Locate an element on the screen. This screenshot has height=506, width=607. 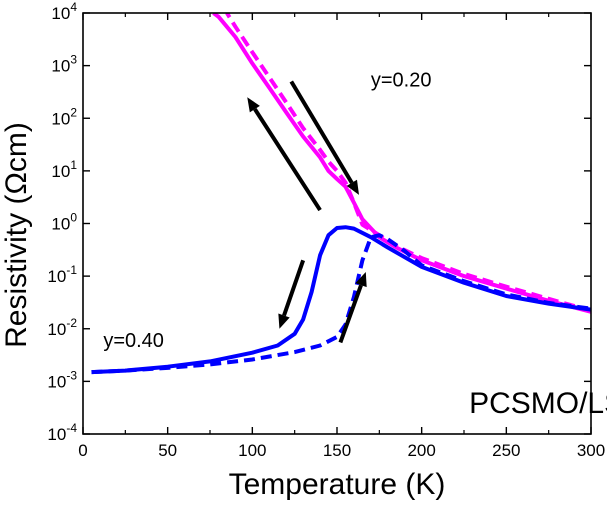
x-tick-label: 300 is located at coordinates (591, 450).